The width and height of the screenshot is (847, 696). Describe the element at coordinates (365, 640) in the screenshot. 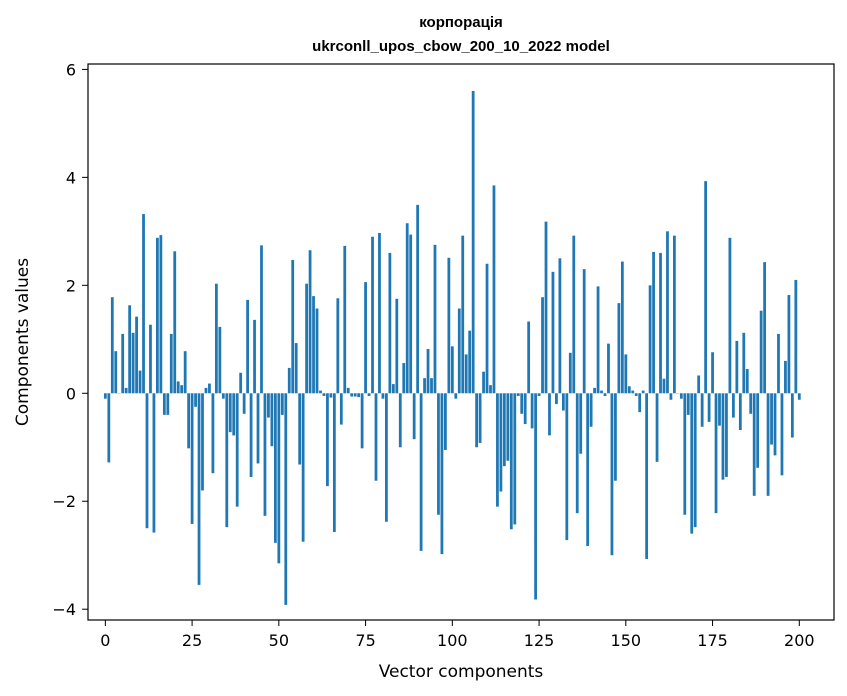

I see `x-tick-label: 75` at that location.